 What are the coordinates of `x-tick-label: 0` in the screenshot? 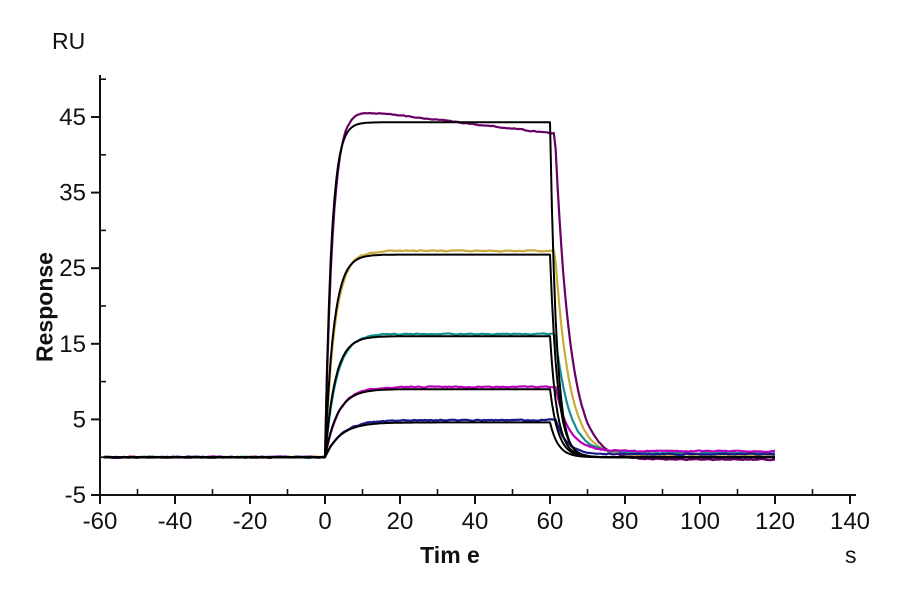 It's located at (324, 521).